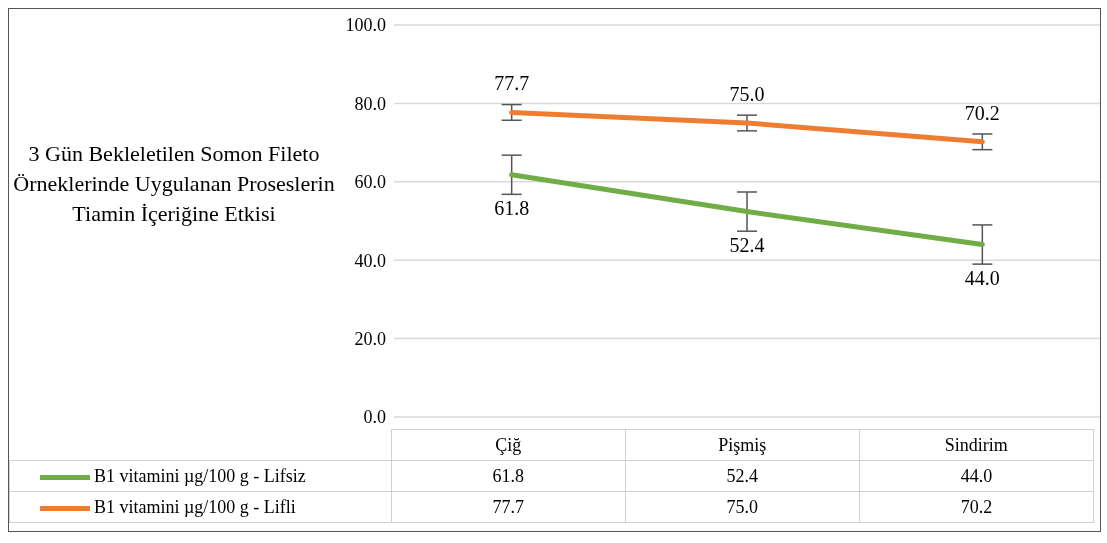 Image resolution: width=1107 pixels, height=543 pixels. What do you see at coordinates (508, 445) in the screenshot?
I see `x-tick-label: Çiğ` at bounding box center [508, 445].